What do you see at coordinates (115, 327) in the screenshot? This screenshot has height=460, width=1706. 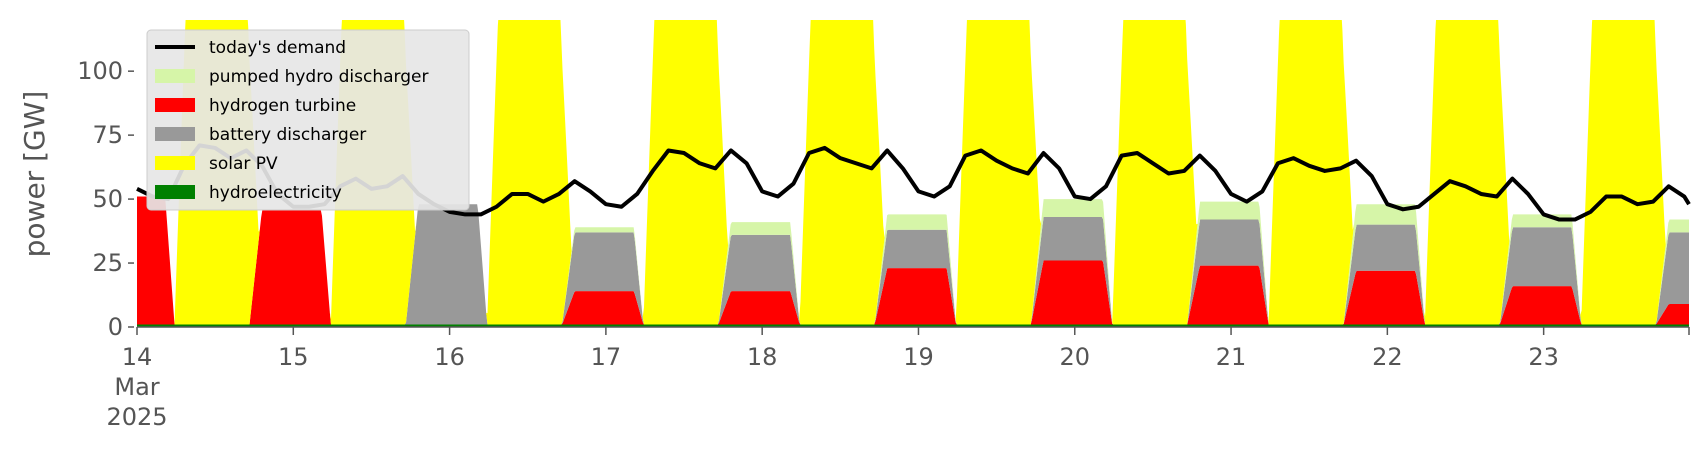 I see `y-tick-label-0: 0` at bounding box center [115, 327].